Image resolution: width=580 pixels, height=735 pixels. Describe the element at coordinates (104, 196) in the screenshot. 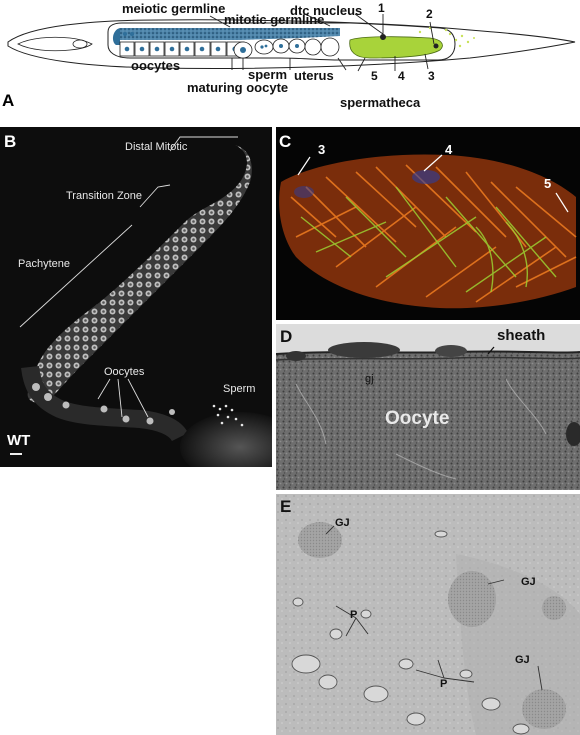

I see `label-transition-zone: Transition Zone` at that location.